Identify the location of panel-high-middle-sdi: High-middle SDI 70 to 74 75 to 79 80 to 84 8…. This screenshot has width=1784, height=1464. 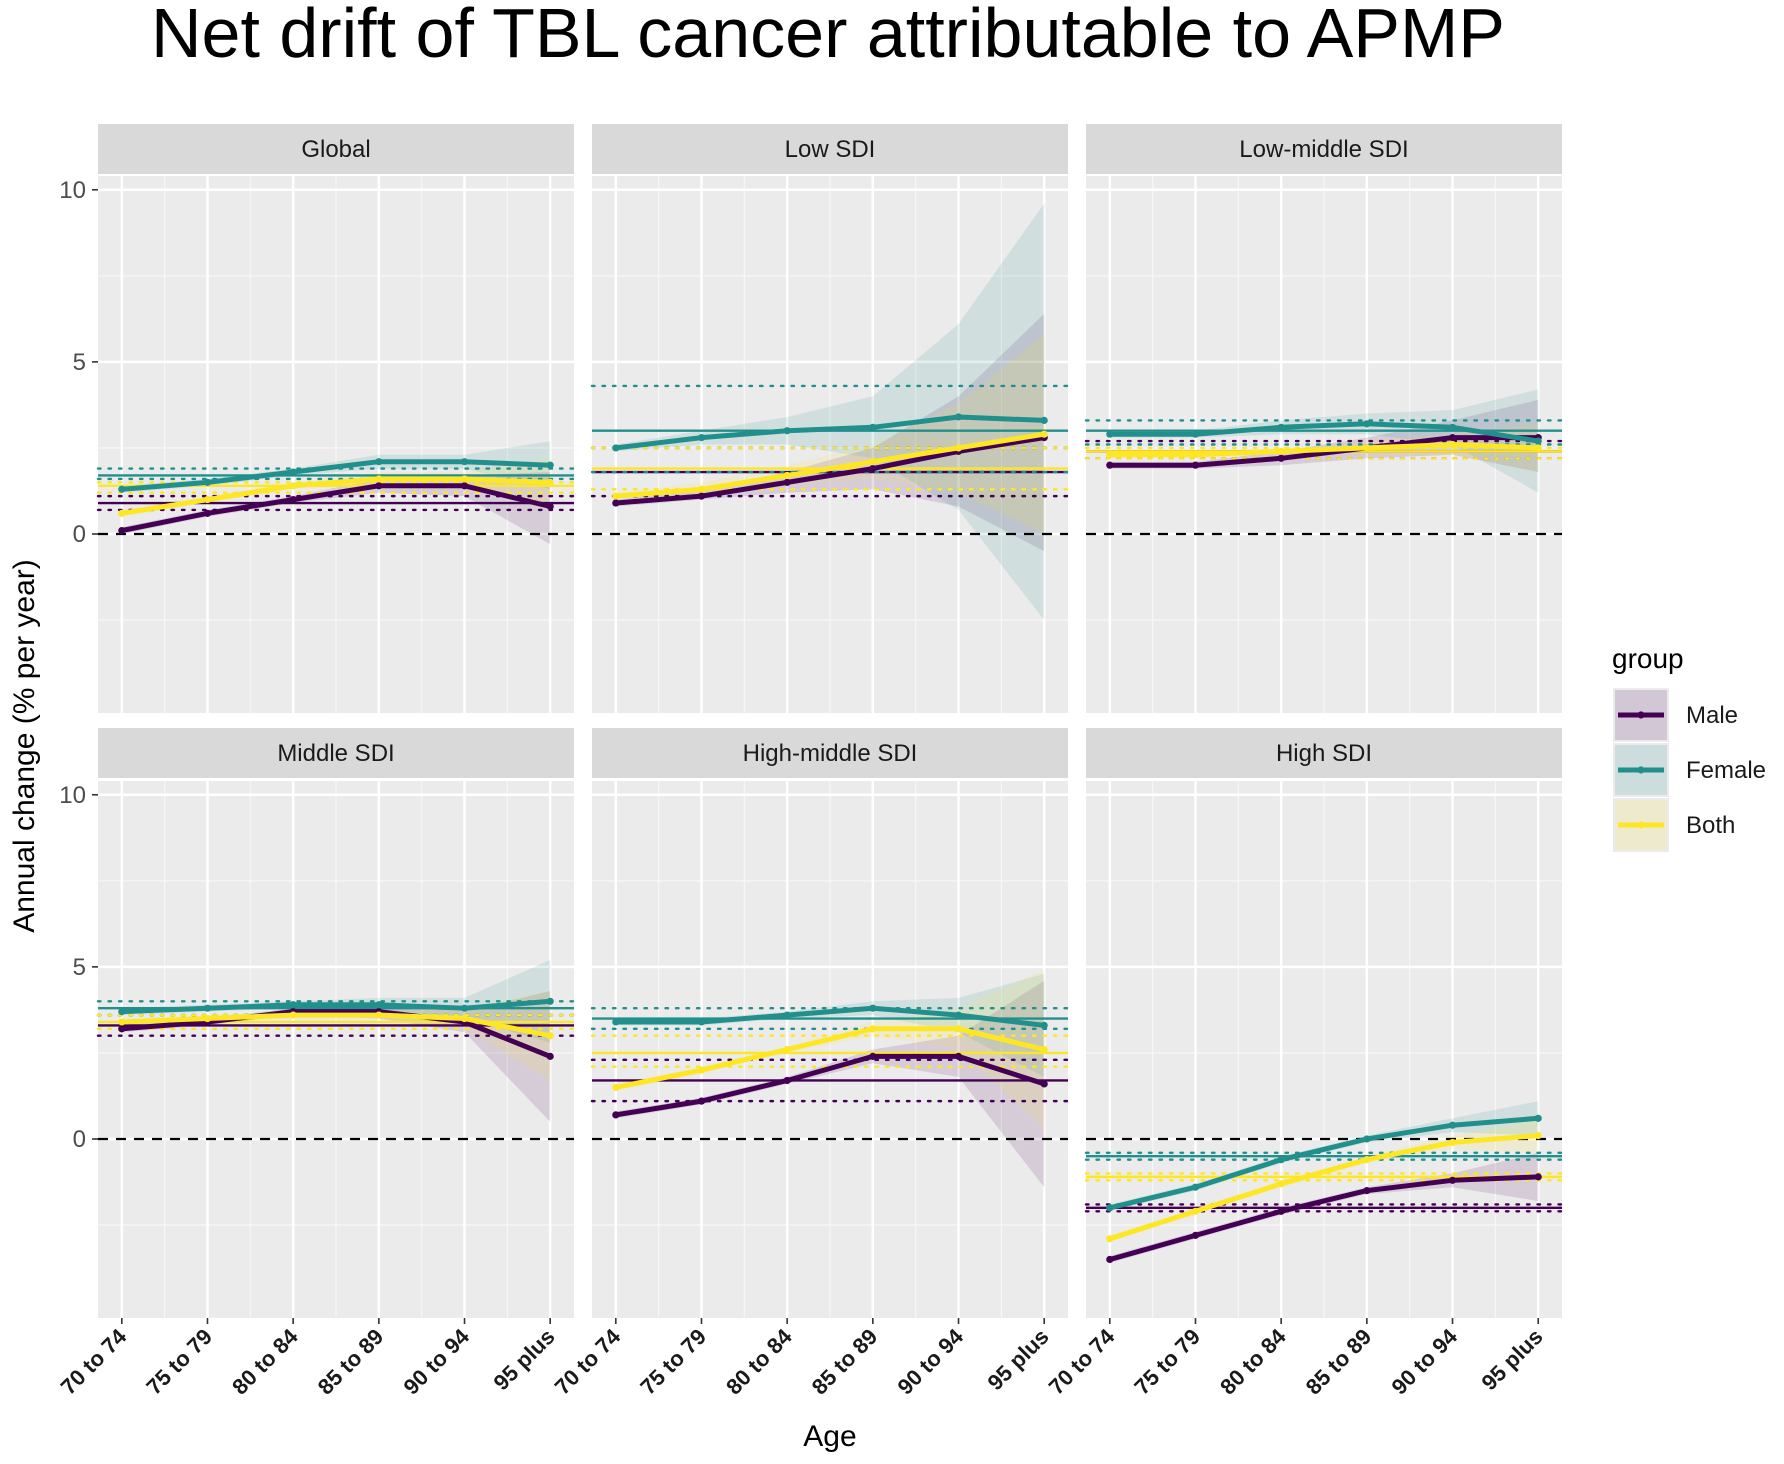
(810, 1064).